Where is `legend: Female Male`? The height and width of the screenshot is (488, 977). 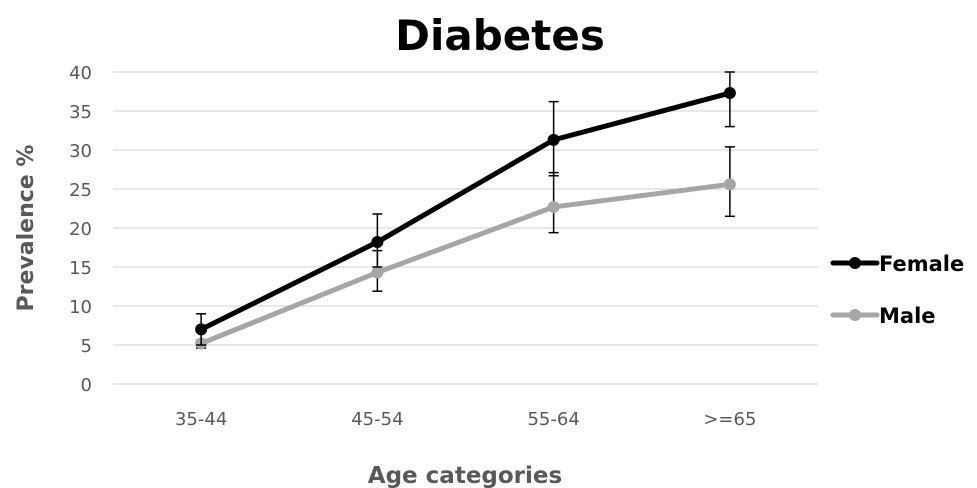 legend: Female Male is located at coordinates (897, 290).